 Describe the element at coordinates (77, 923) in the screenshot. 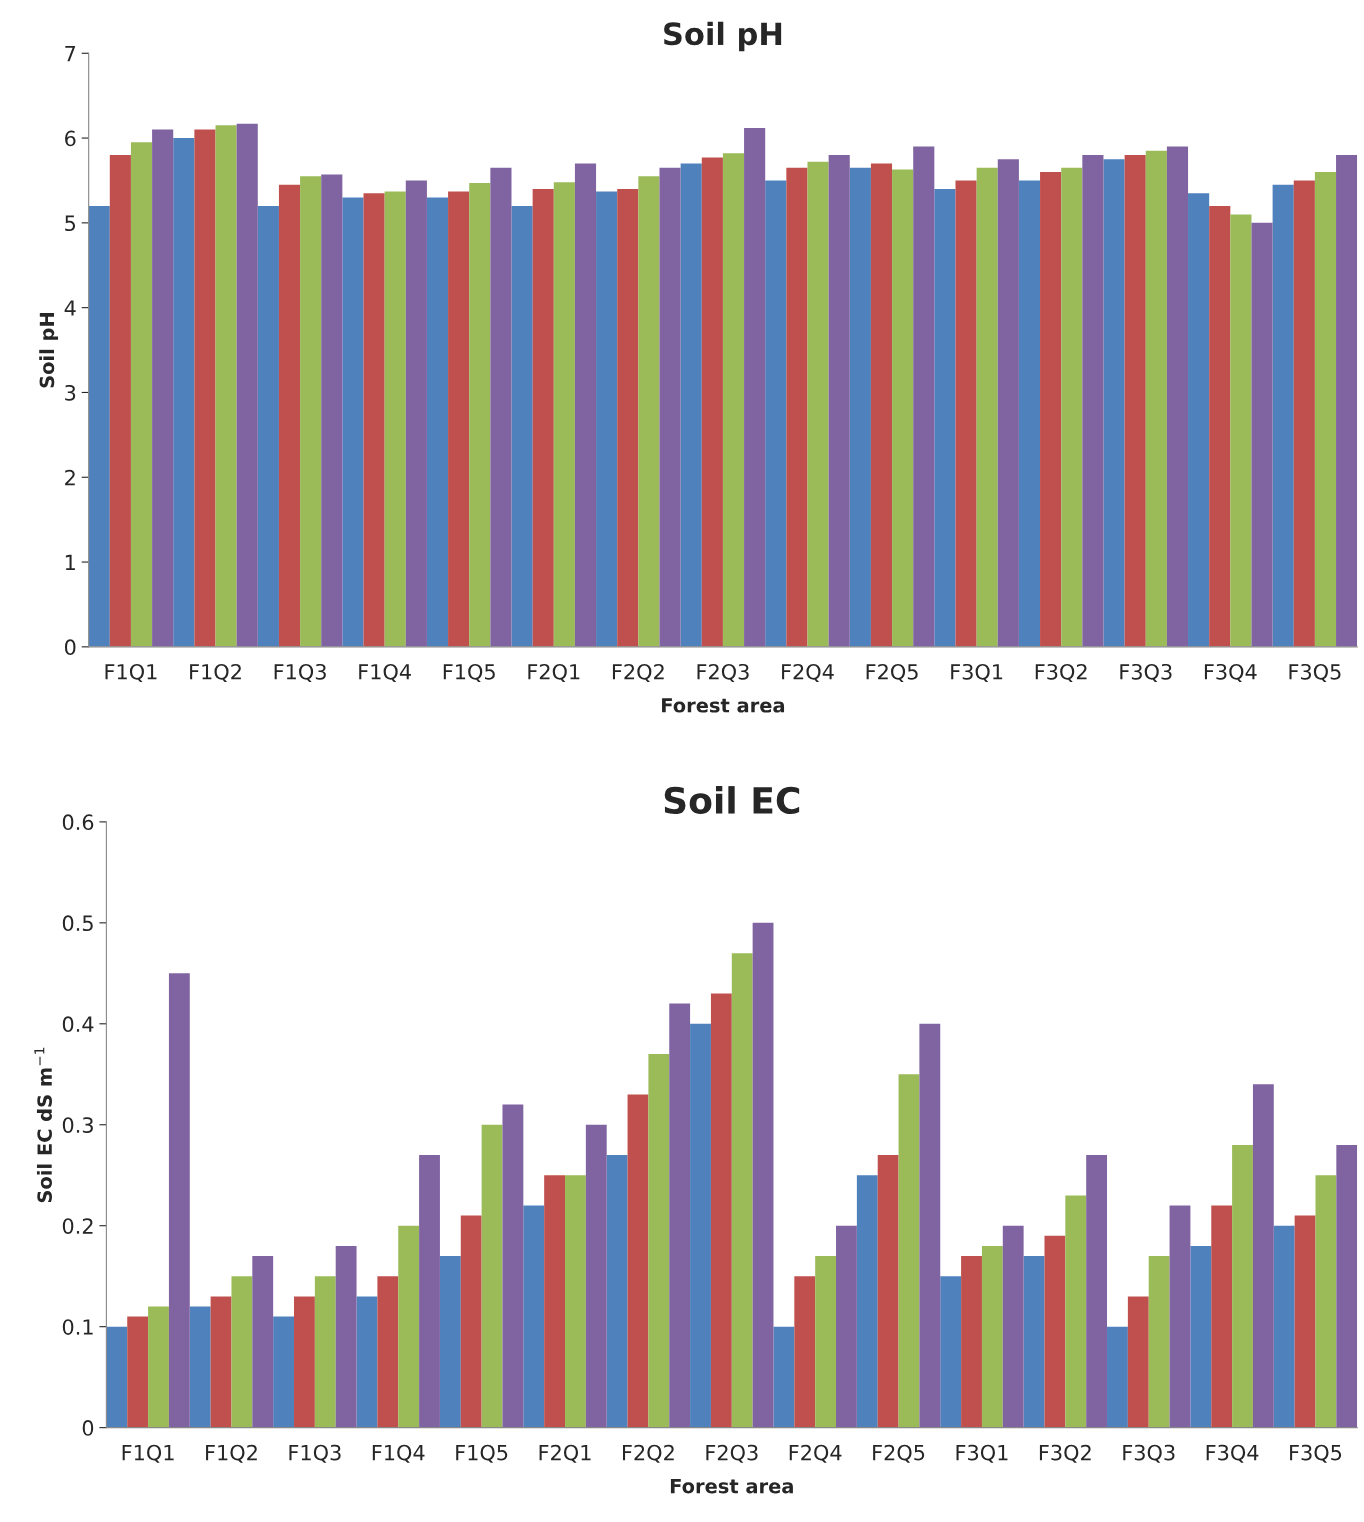

I see `y-tick-label: 0.5` at that location.